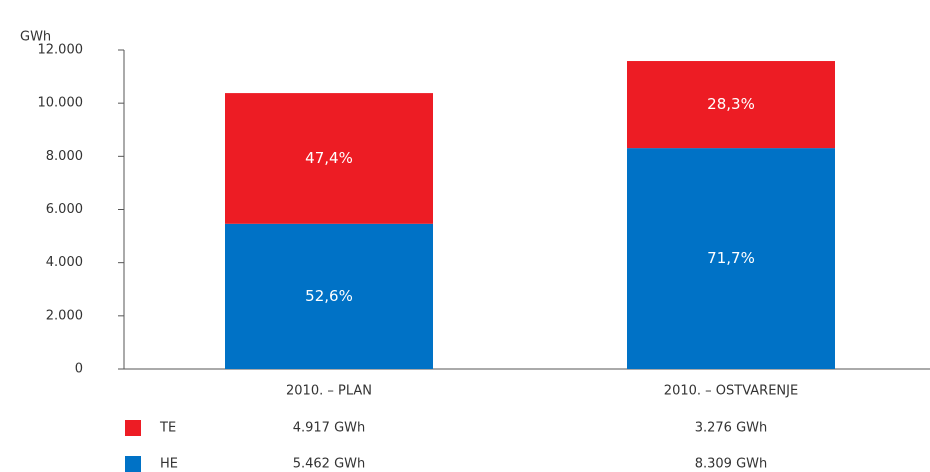 Image resolution: width=930 pixels, height=472 pixels. Describe the element at coordinates (61, 103) in the screenshot. I see `y-tick-label: 10.000` at that location.